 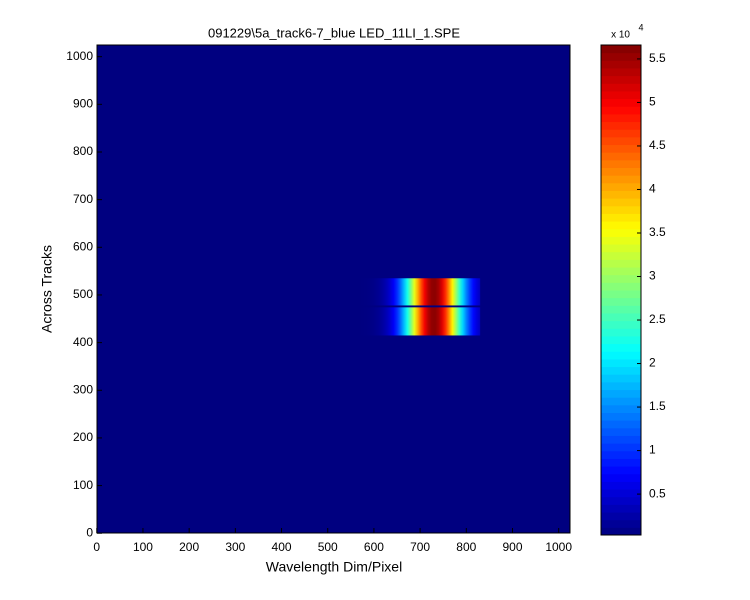 I want to click on colorbar-tick-label: 5.5, so click(x=657, y=58).